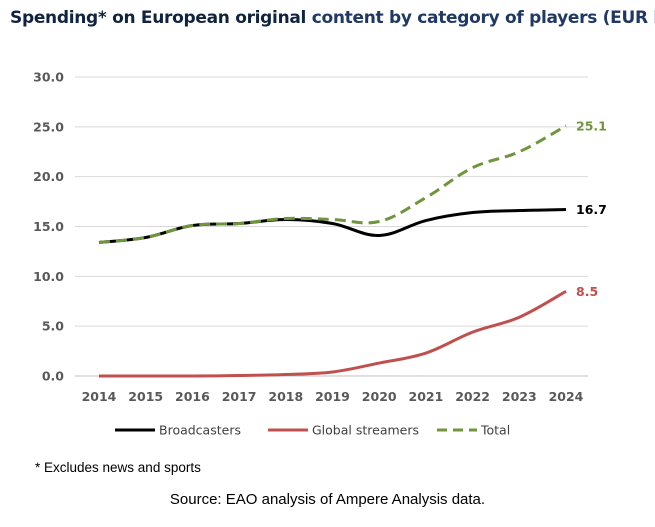  I want to click on y-axis-ticks: 0.0 5.0 10.0 15.0 20.0 25.0 30.0, so click(48, 227).